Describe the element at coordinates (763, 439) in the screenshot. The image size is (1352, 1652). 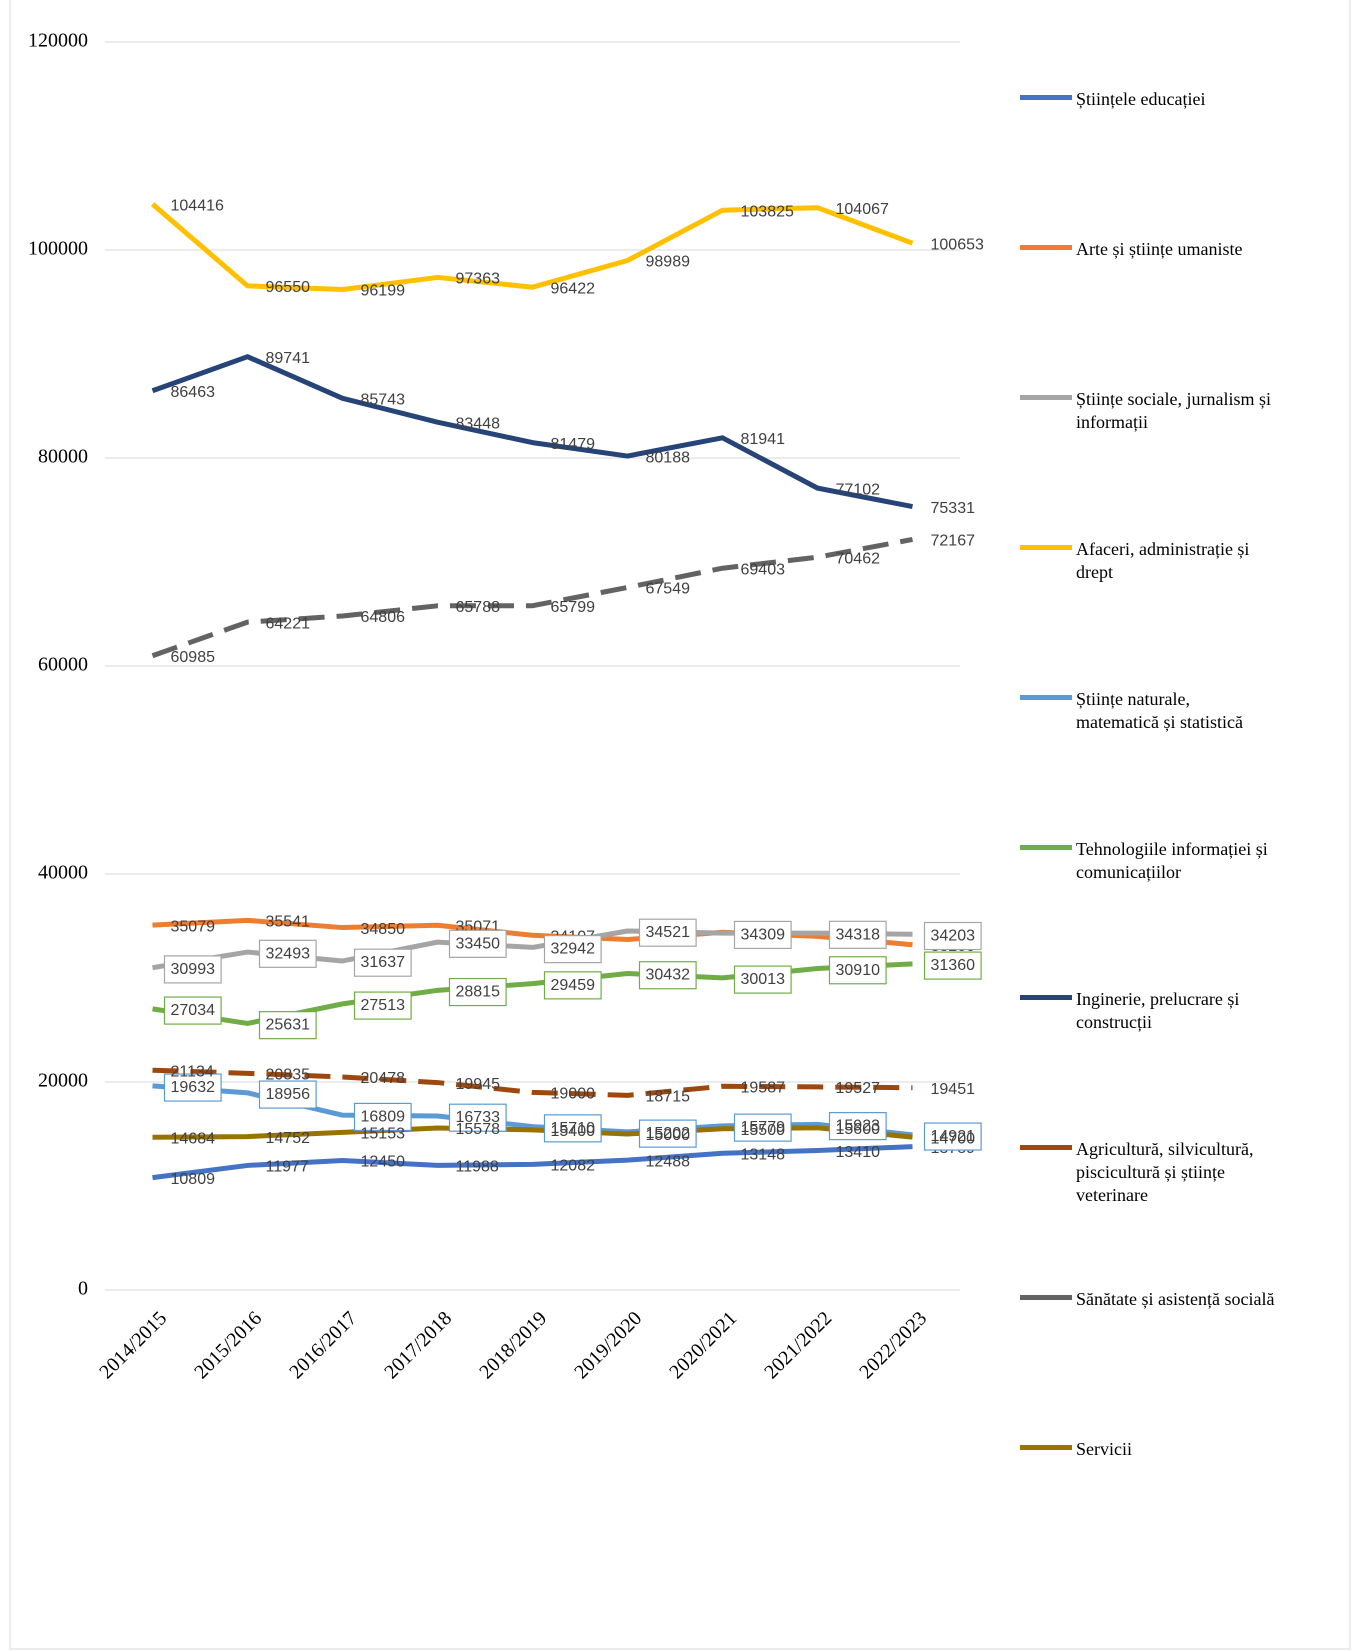
I see `data-label: 81941` at that location.